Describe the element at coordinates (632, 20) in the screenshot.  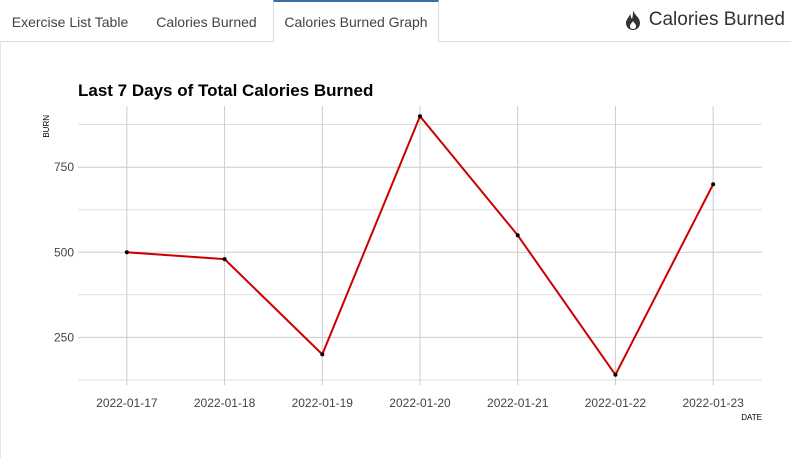
I see `fire-icon` at that location.